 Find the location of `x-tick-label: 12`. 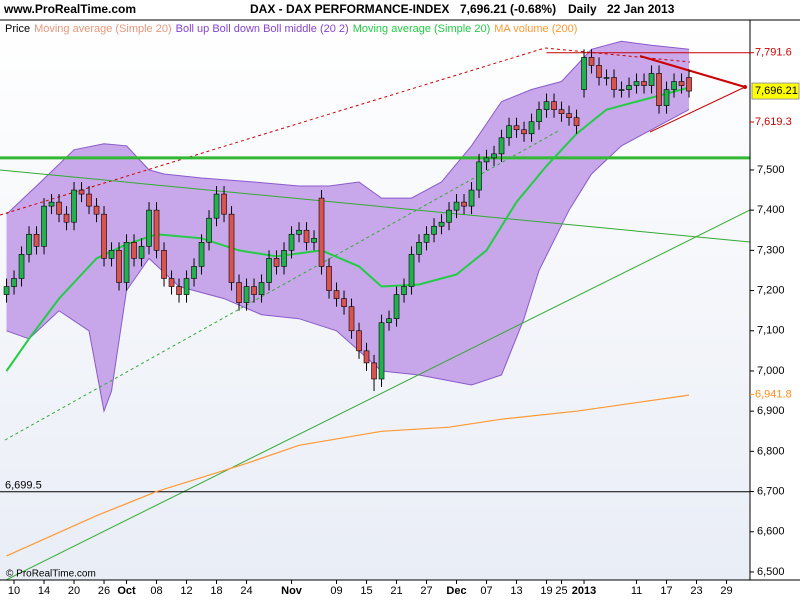

x-tick-label: 12 is located at coordinates (186, 591).